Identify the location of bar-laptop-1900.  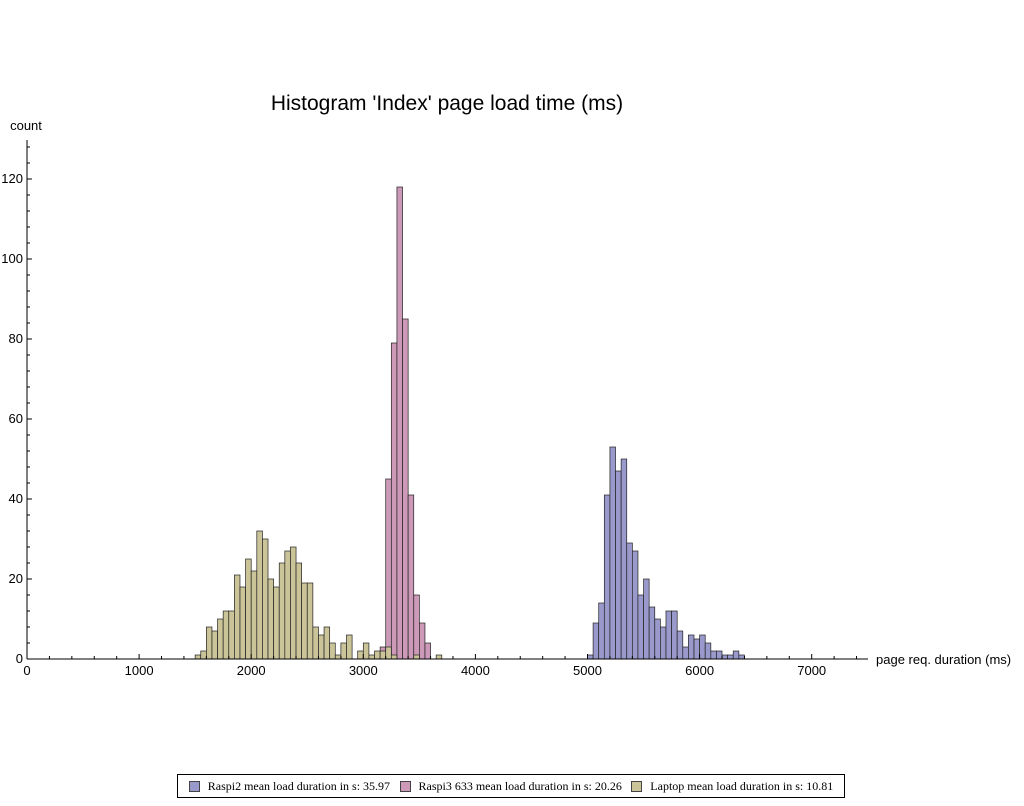
(242, 623).